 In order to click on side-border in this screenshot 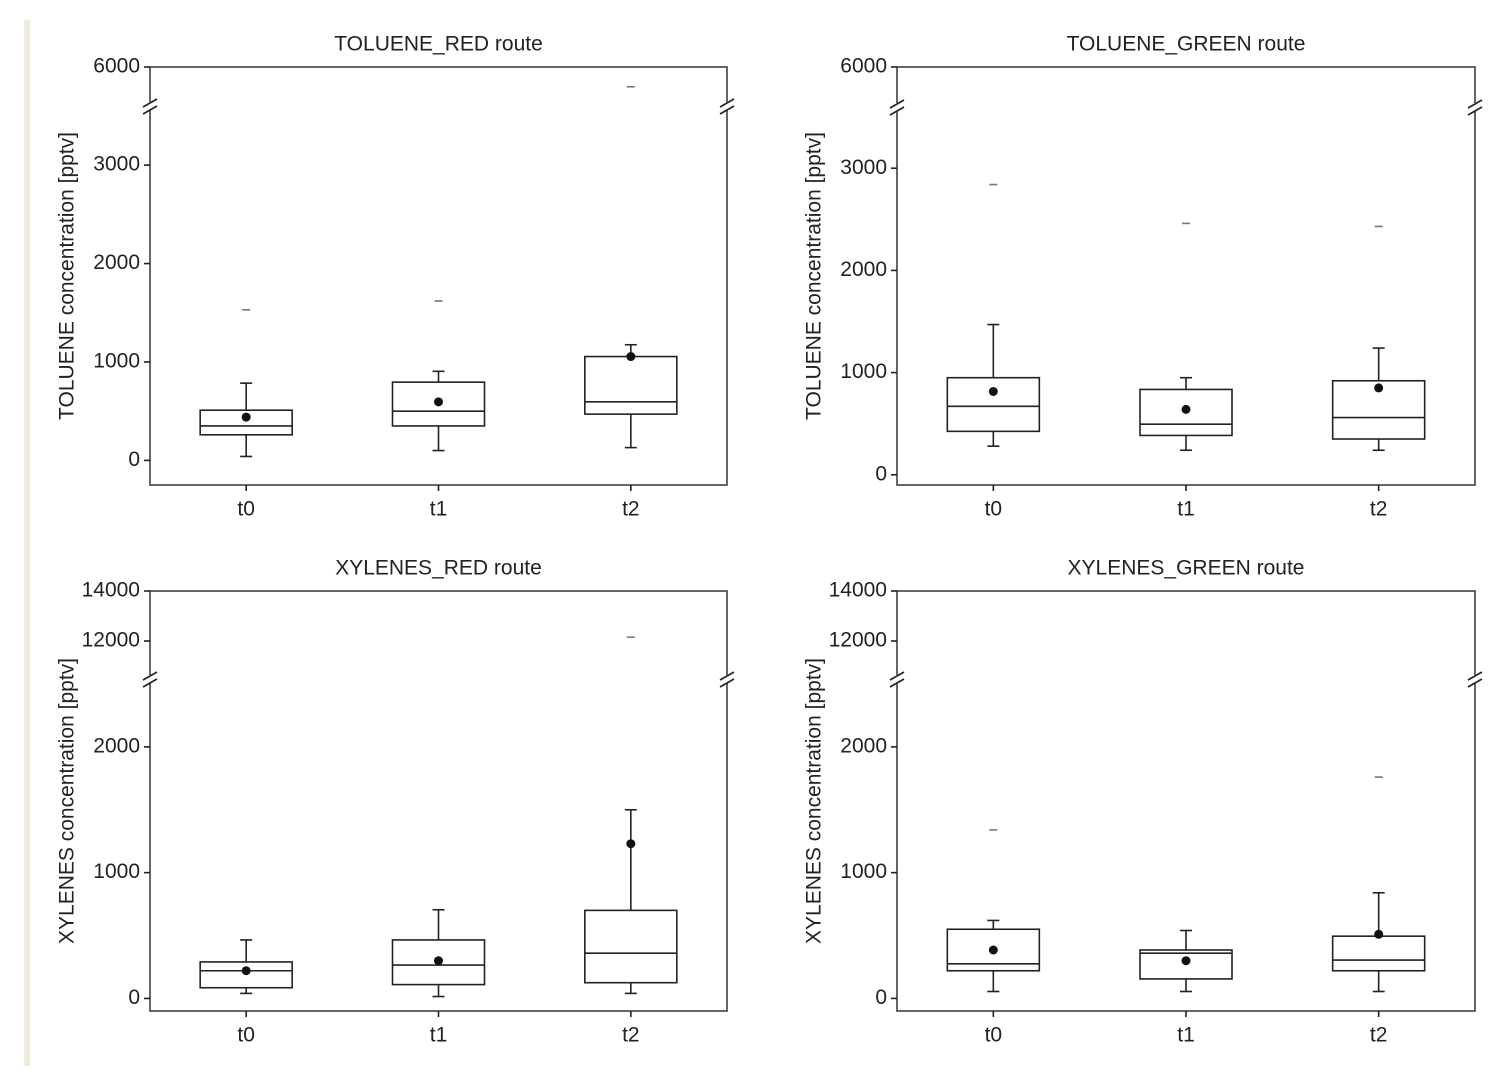, I will do `click(27, 543)`.